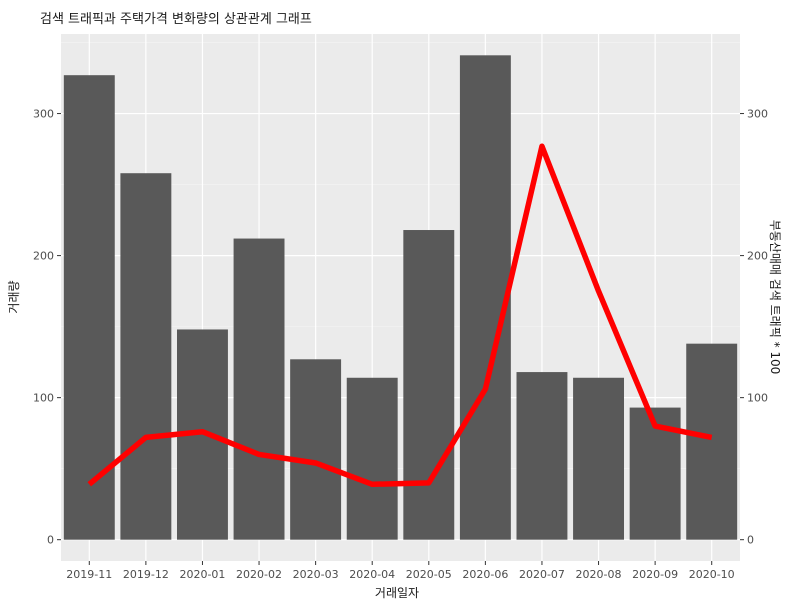 This screenshot has height=609, width=796. Describe the element at coordinates (259, 574) in the screenshot. I see `x-tick-label: 2020-02` at that location.